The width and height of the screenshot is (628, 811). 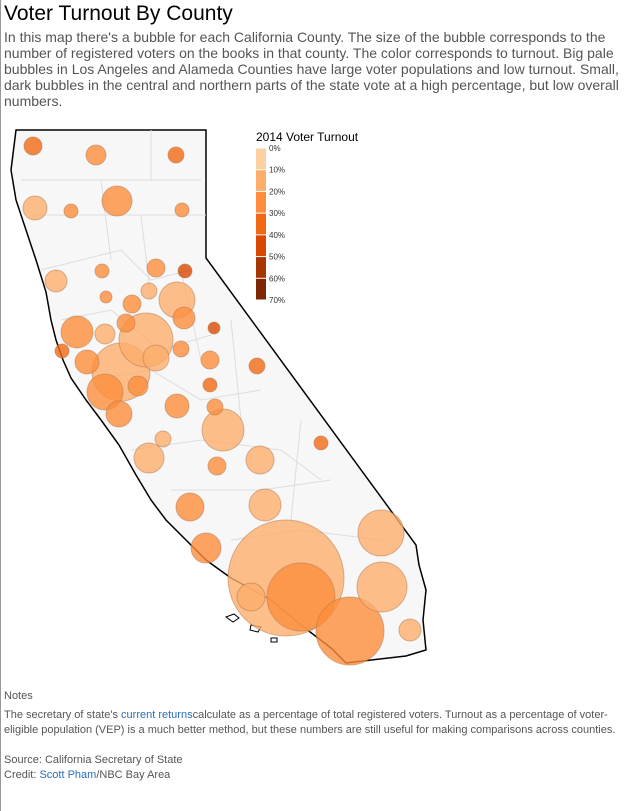 I want to click on legend-tick-label: 20%, so click(x=277, y=191).